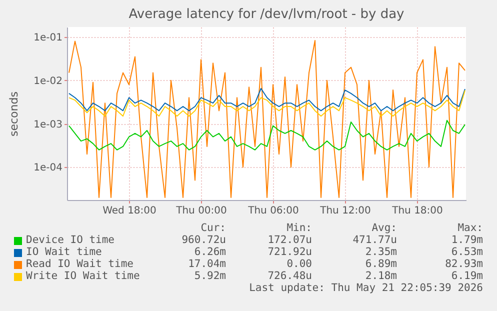 Image resolution: width=497 pixels, height=311 pixels. Describe the element at coordinates (366, 288) in the screenshot. I see `text: Last update: Thu May 21 22:05:39 2026` at that location.